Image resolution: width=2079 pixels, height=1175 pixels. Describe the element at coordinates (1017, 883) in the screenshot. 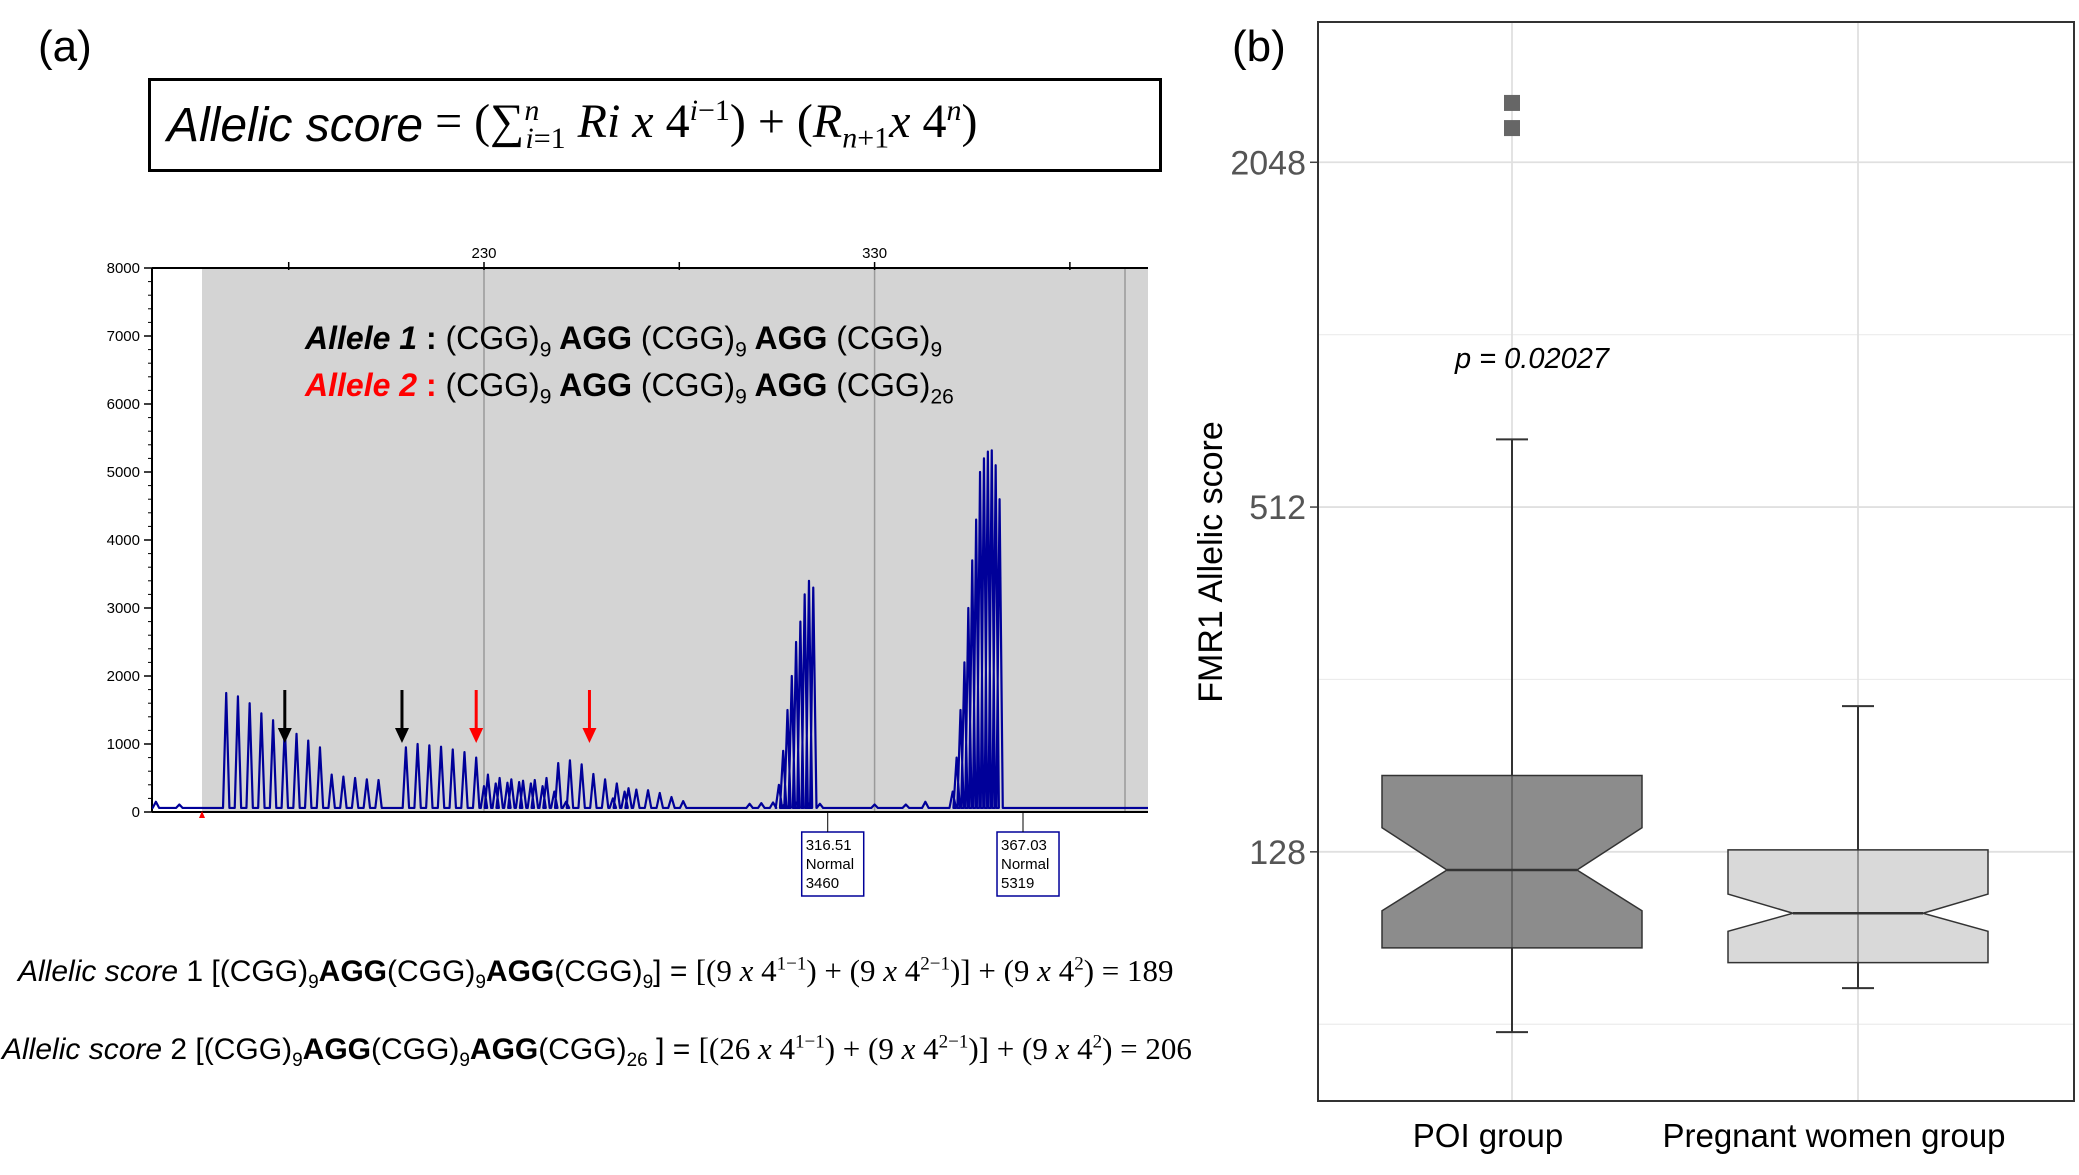

I see `peak-box-height: 5319` at that location.